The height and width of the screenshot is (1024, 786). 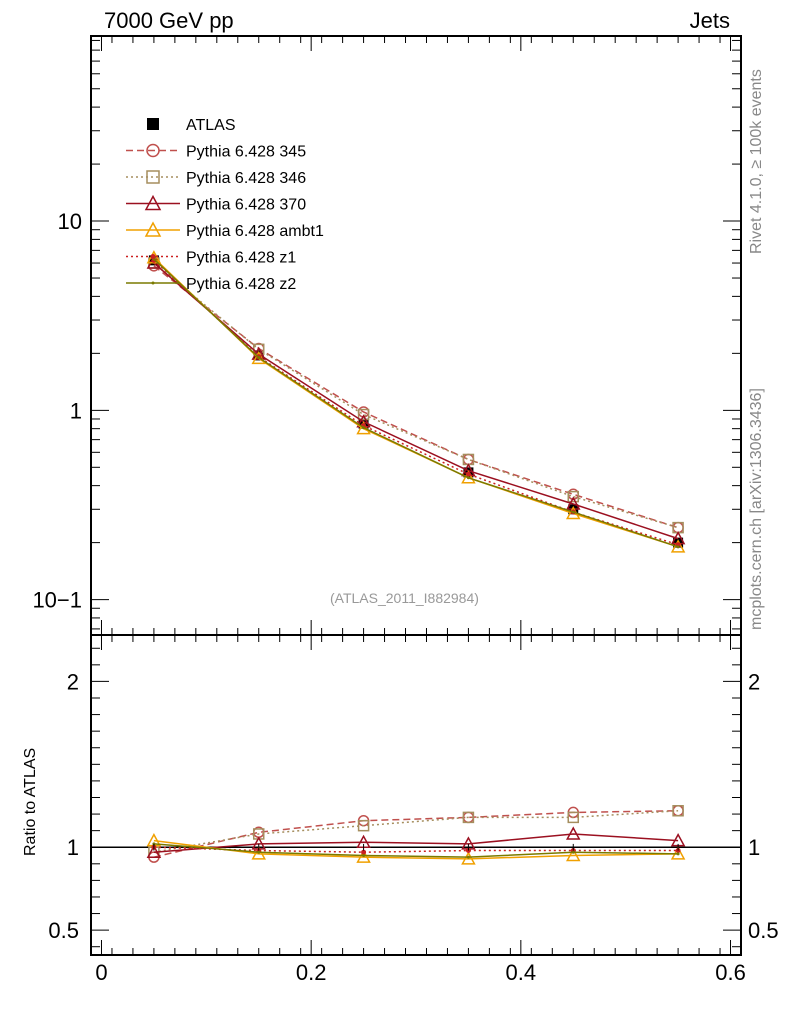 What do you see at coordinates (70, 221) in the screenshot?
I see `y-tick-label: 10` at bounding box center [70, 221].